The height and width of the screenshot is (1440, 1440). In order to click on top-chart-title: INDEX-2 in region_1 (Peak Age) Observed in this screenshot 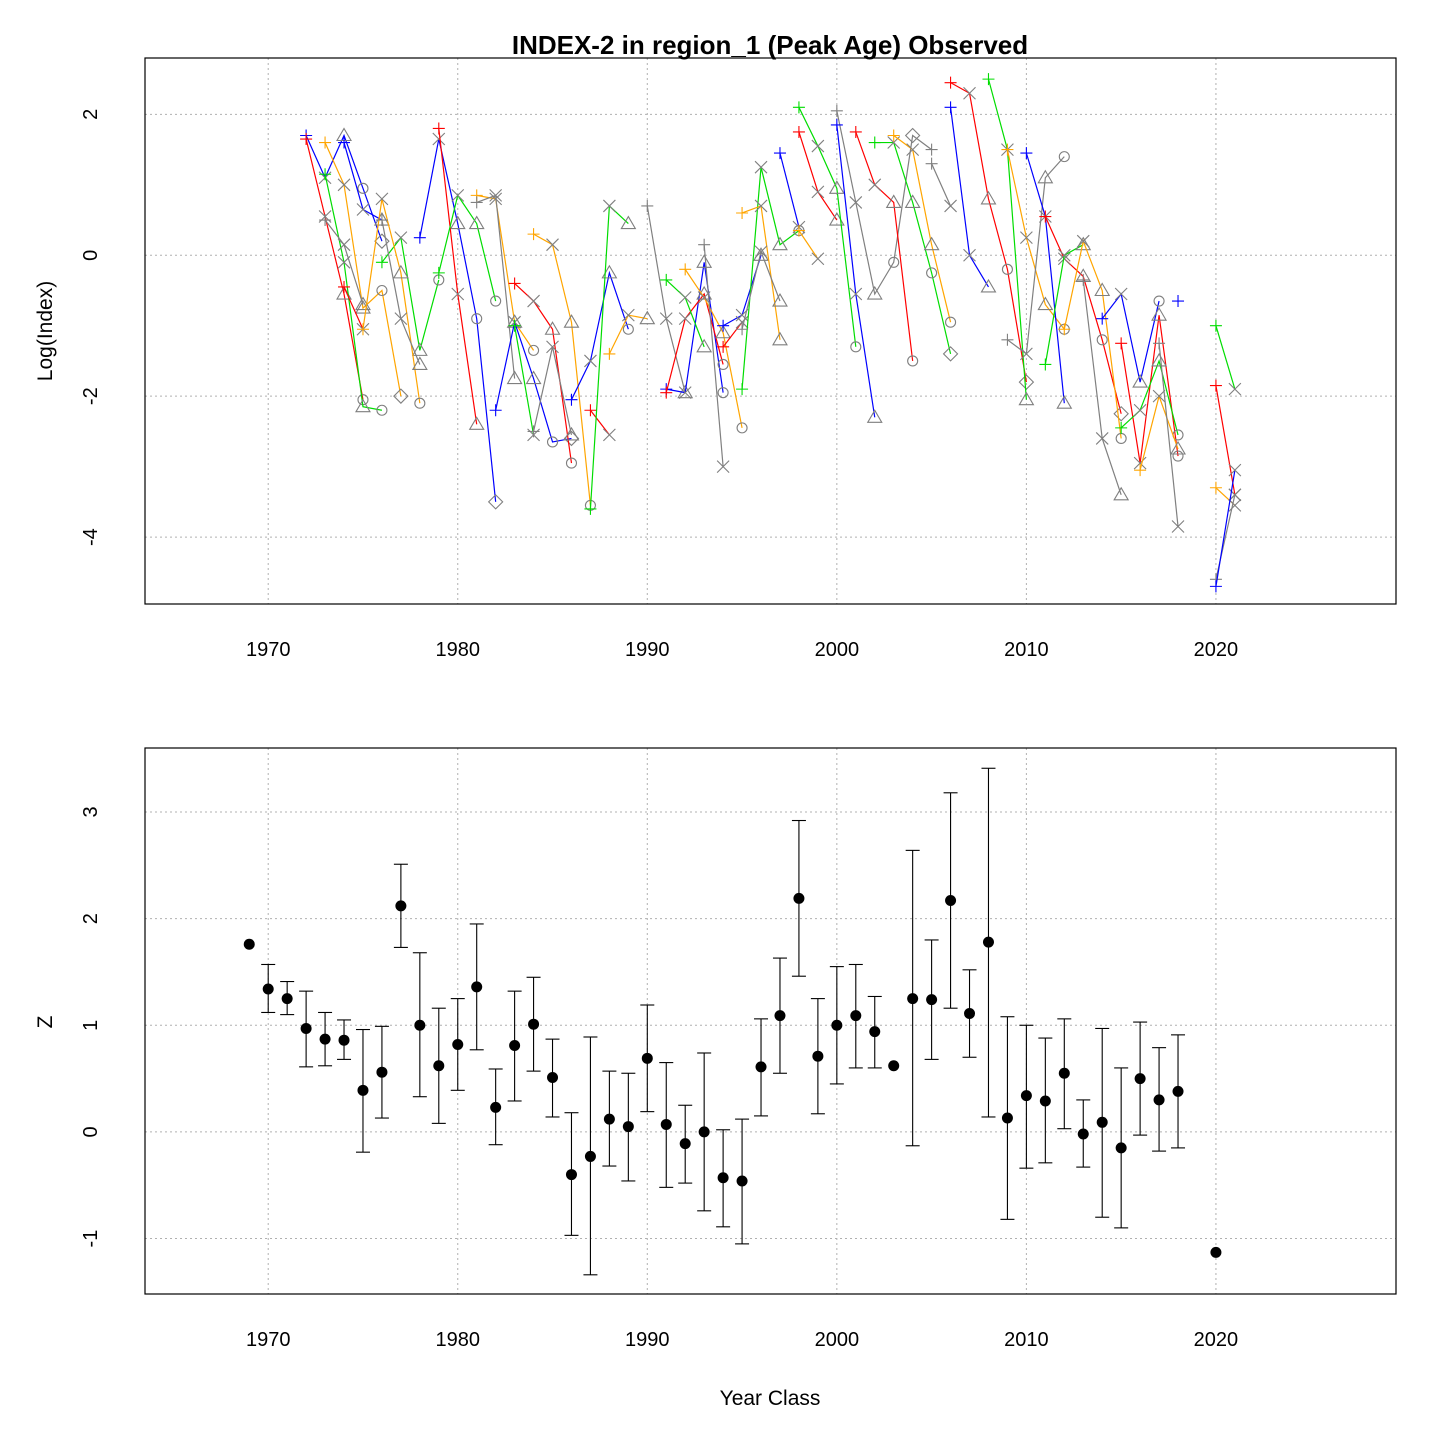, I will do `click(770, 45)`.